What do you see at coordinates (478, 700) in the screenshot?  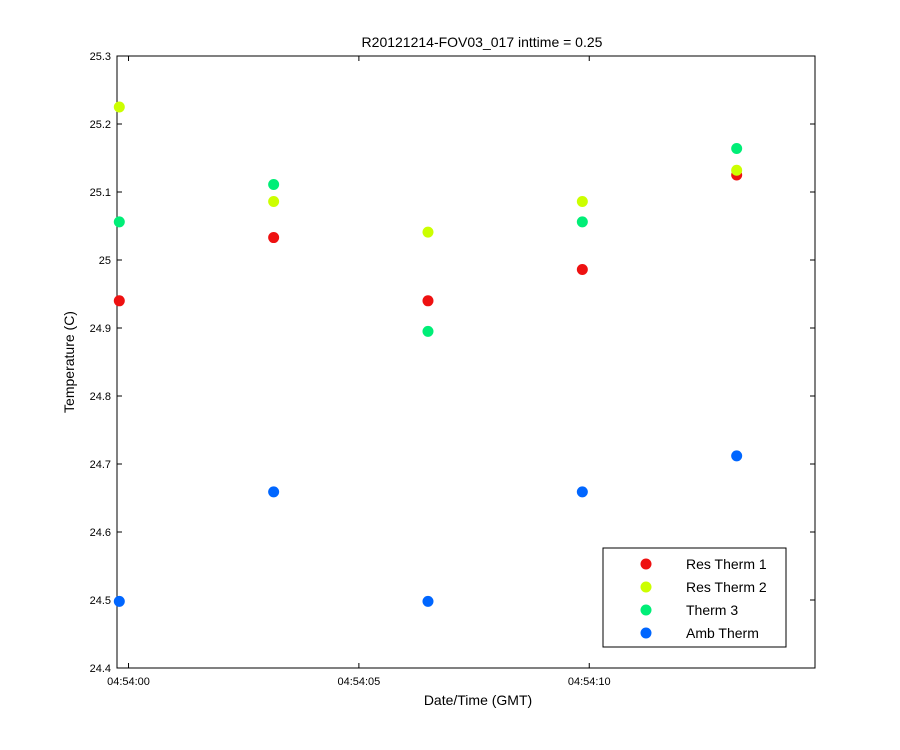 I see `x-axis-title: Date/Time (GMT)` at bounding box center [478, 700].